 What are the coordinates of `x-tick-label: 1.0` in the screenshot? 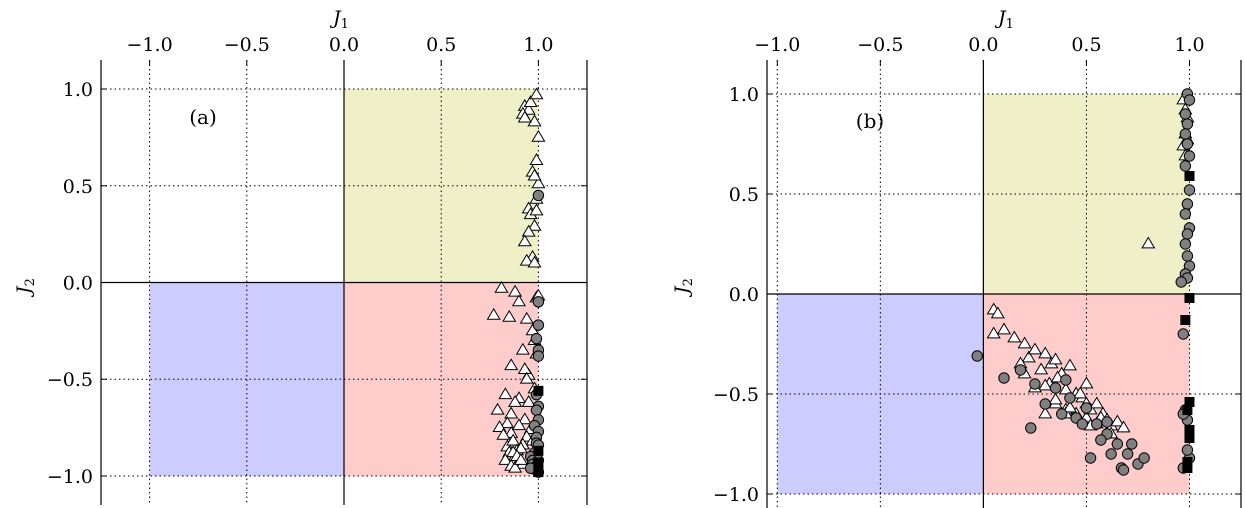 It's located at (538, 45).